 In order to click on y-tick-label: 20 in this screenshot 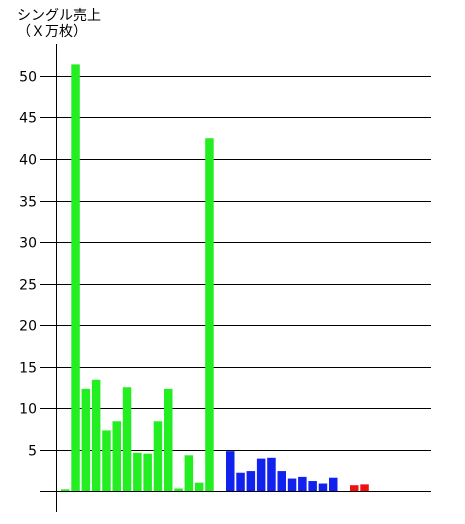, I will do `click(28, 327)`.